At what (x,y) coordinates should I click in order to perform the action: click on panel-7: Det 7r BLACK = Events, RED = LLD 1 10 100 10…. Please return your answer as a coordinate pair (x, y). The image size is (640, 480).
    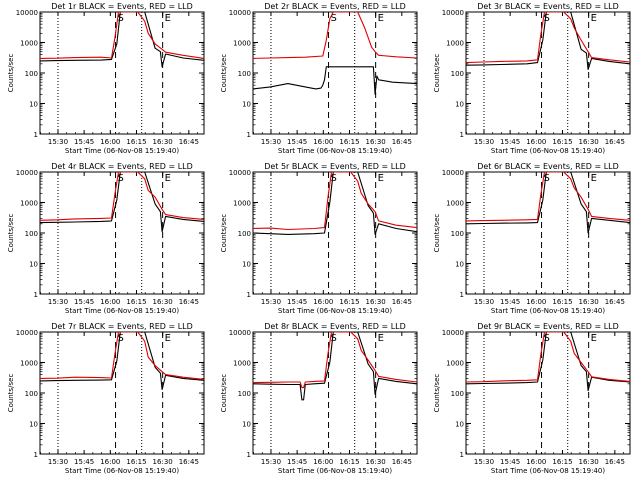
    Looking at the image, I should click on (106, 398).